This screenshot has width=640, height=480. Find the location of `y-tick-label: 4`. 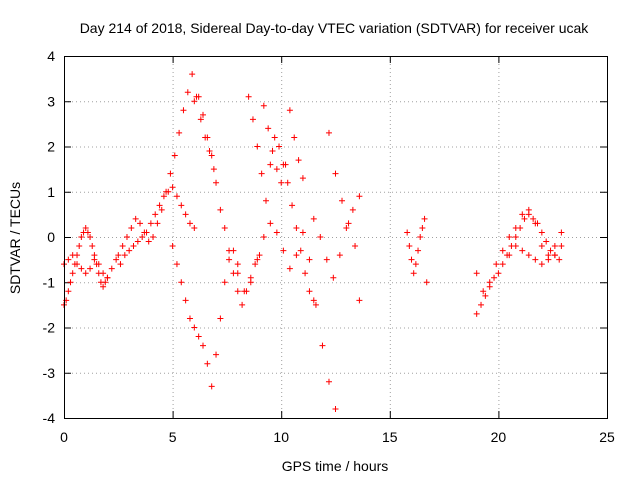

y-tick-label: 4 is located at coordinates (51, 56).